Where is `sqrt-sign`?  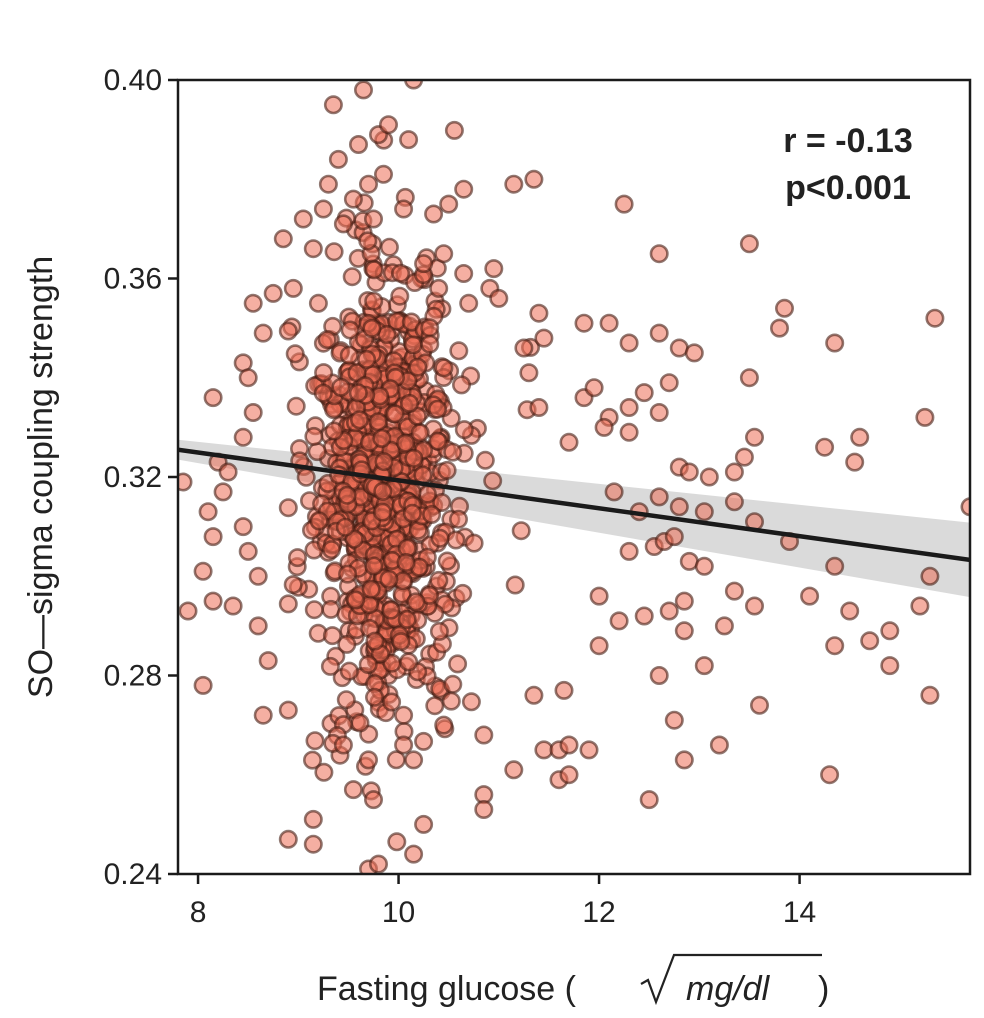 sqrt-sign is located at coordinates (731, 979).